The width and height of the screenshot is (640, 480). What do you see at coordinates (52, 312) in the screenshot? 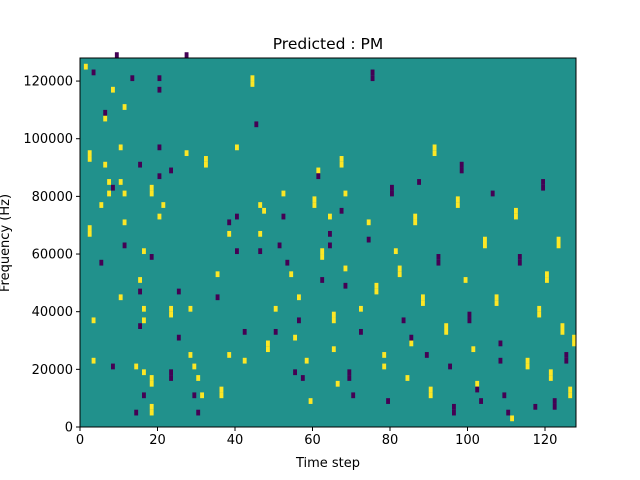
I see `y-tick-label: 40000` at bounding box center [52, 312].